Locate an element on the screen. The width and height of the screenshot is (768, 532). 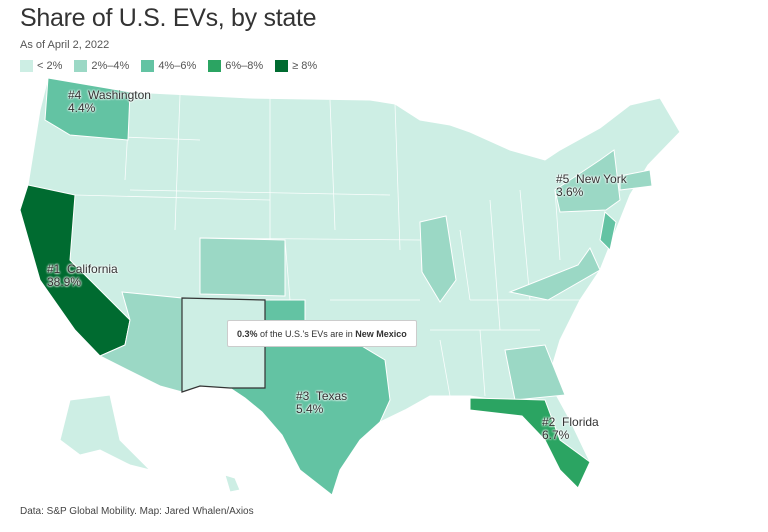
legend-label: 6%–8% is located at coordinates (244, 66).